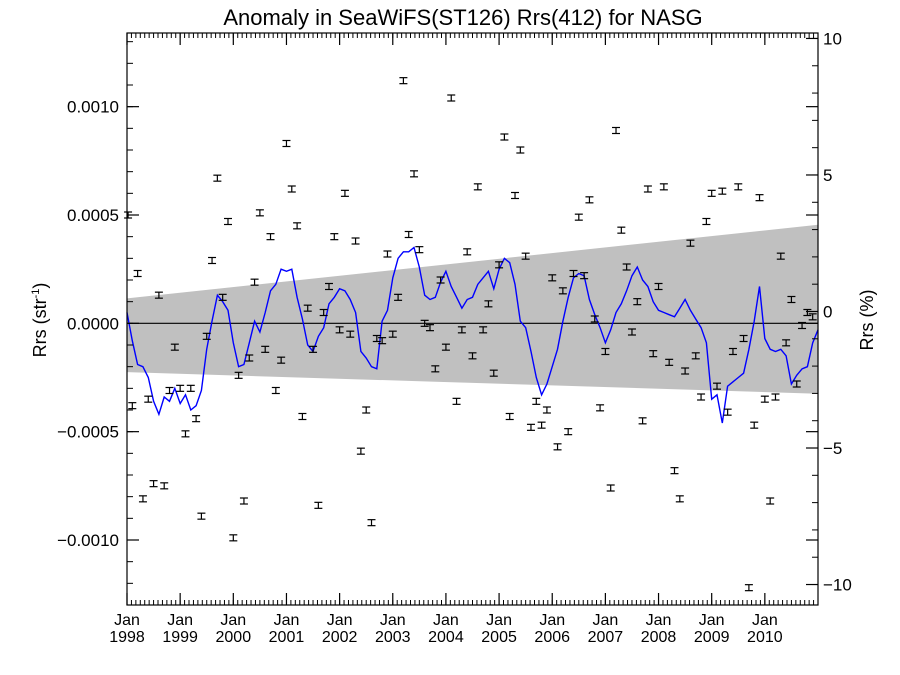 The width and height of the screenshot is (900, 675). I want to click on y-tick-label: 0.0000, so click(93, 323).